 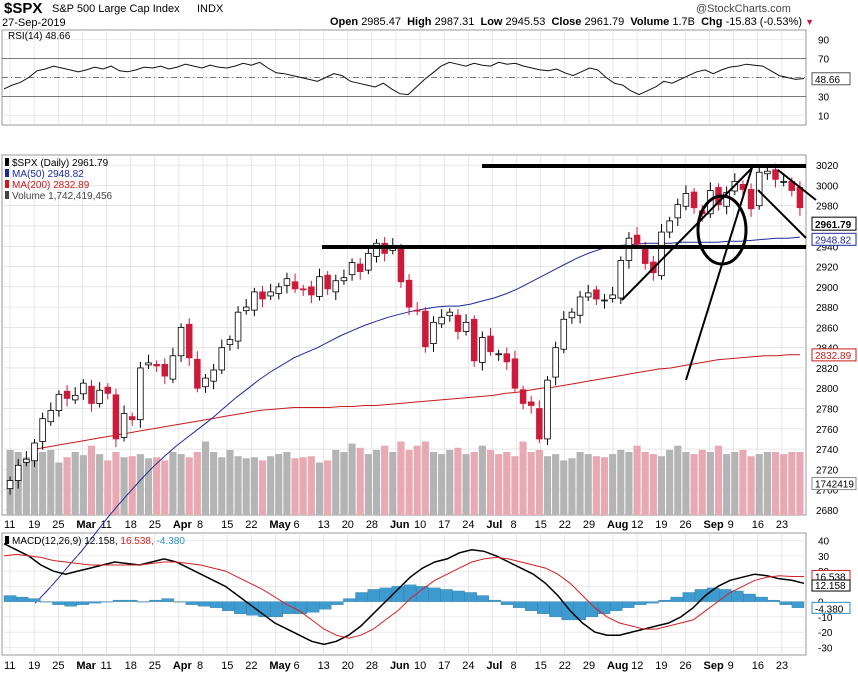 What do you see at coordinates (155, 525) in the screenshot?
I see `x-tick-label-price: 25` at bounding box center [155, 525].